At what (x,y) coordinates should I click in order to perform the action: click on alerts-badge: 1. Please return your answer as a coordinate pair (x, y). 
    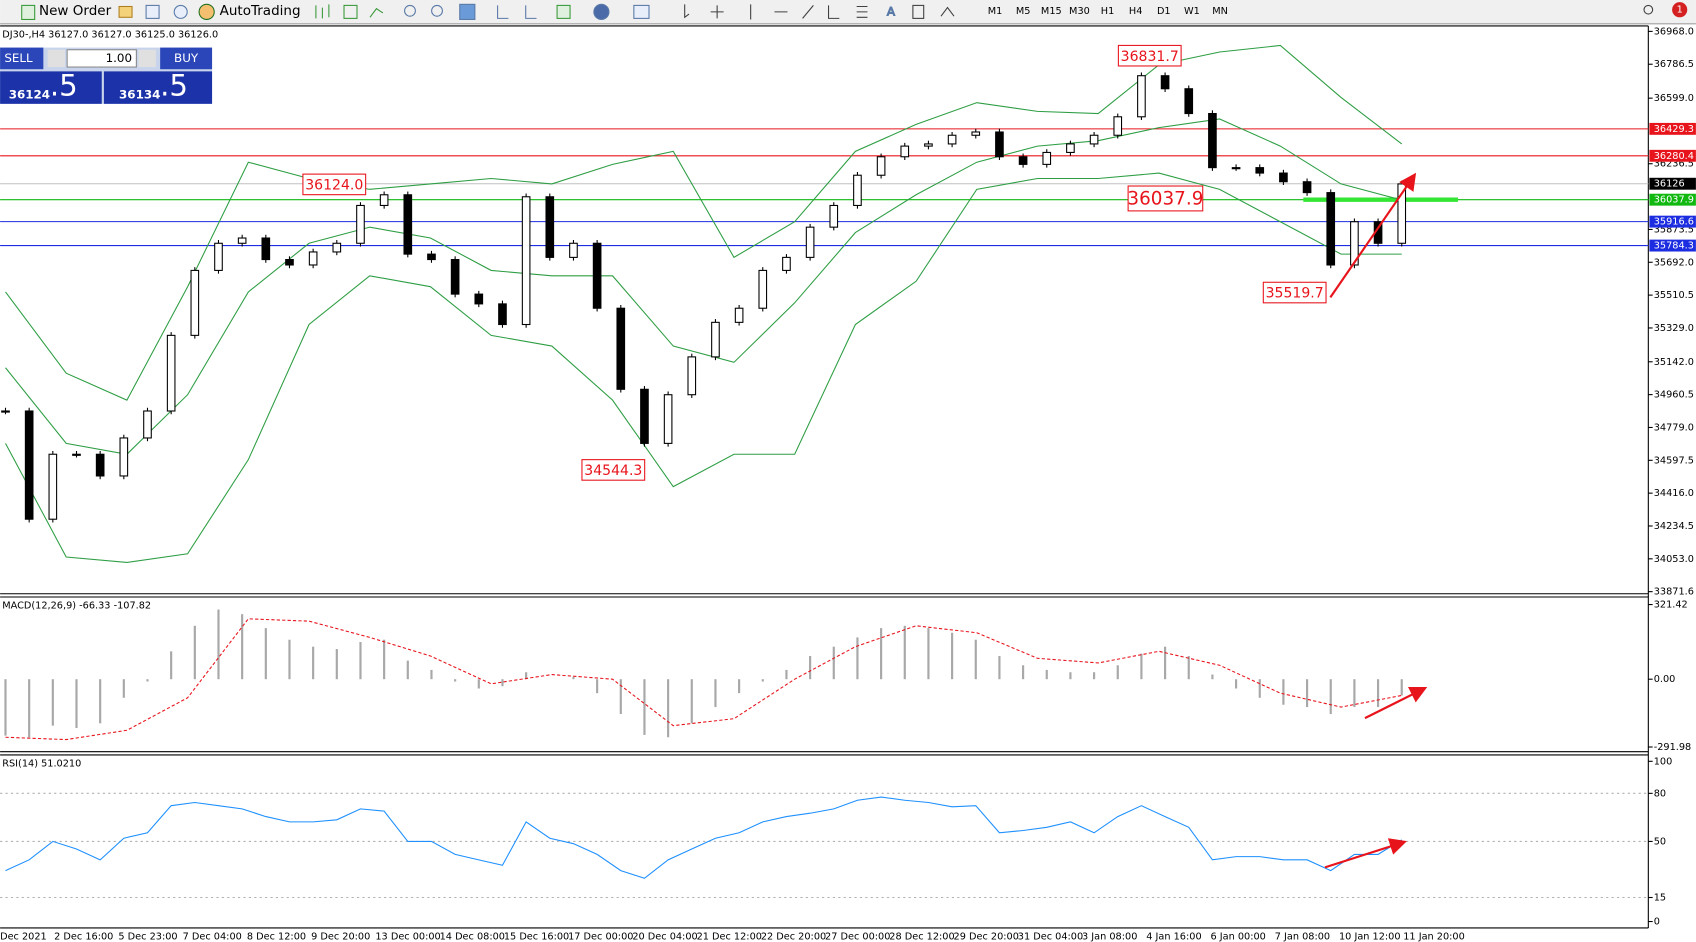
    Looking at the image, I should click on (1680, 10).